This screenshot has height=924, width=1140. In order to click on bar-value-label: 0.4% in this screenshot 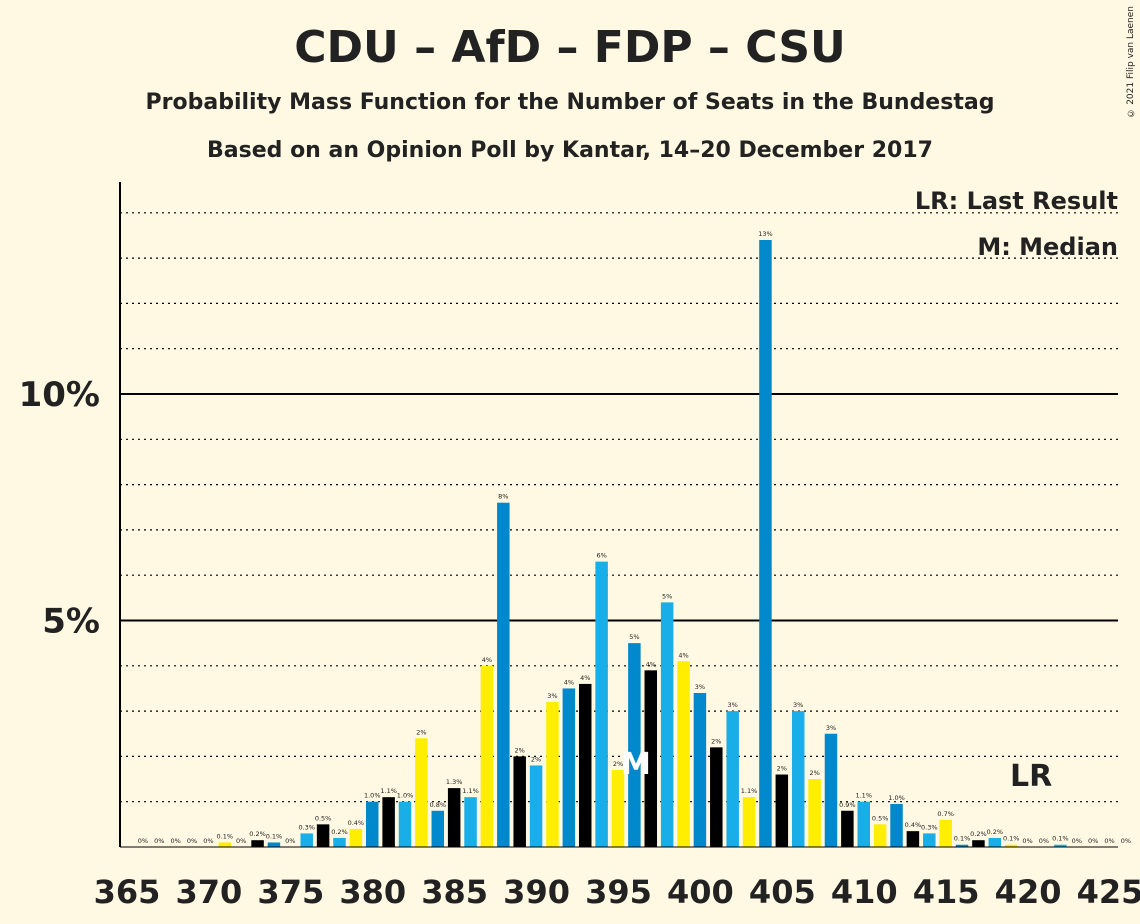, I will do `click(356, 823)`.